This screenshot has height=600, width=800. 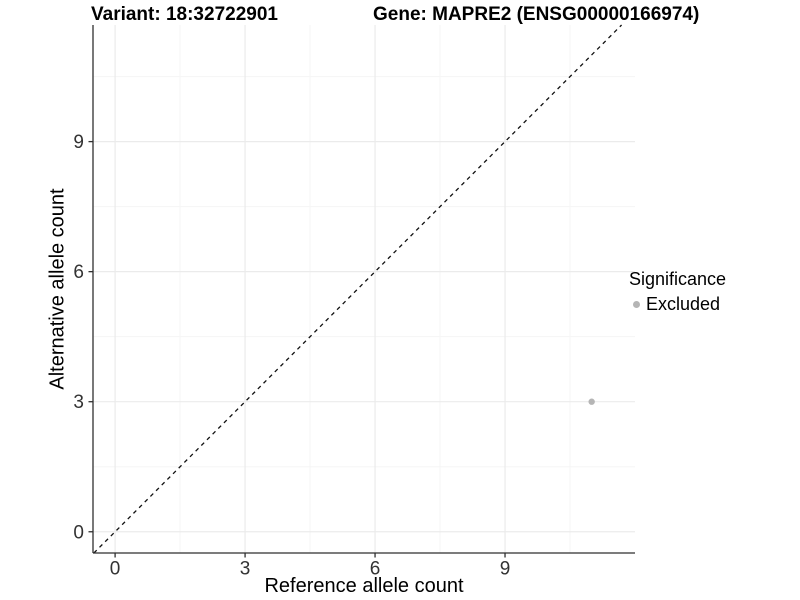 I want to click on x-axis-label: Reference allele count, so click(x=364, y=586).